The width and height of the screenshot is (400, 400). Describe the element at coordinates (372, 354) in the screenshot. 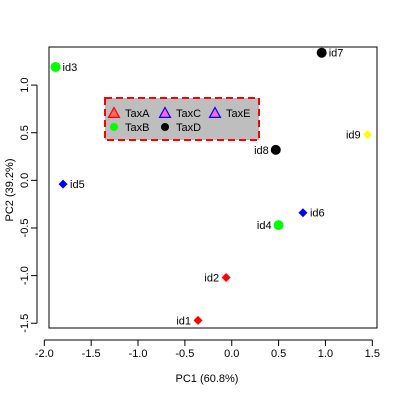

I see `x-tick-label: 1.5` at that location.